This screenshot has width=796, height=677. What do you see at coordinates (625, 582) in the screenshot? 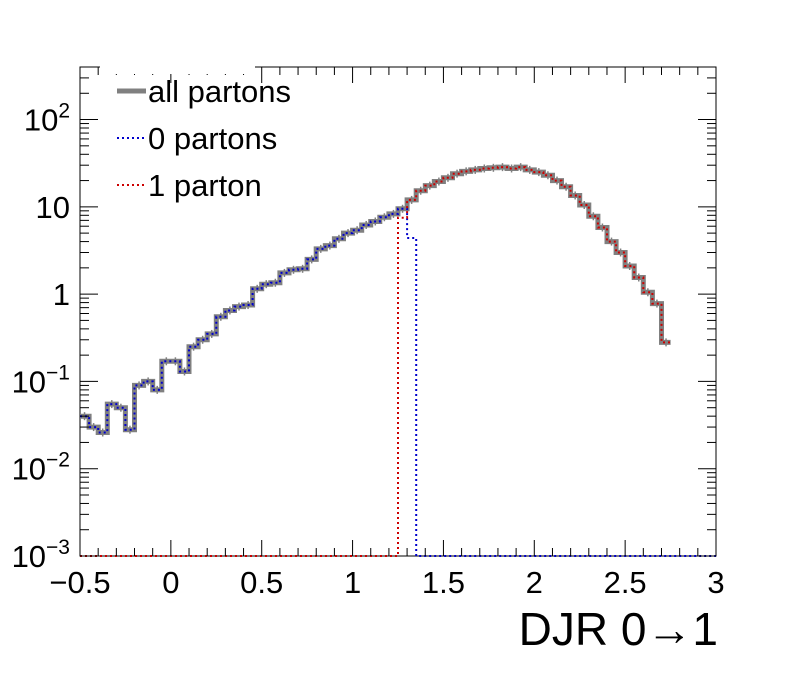
I see `x-tick-label: 2.5` at bounding box center [625, 582].